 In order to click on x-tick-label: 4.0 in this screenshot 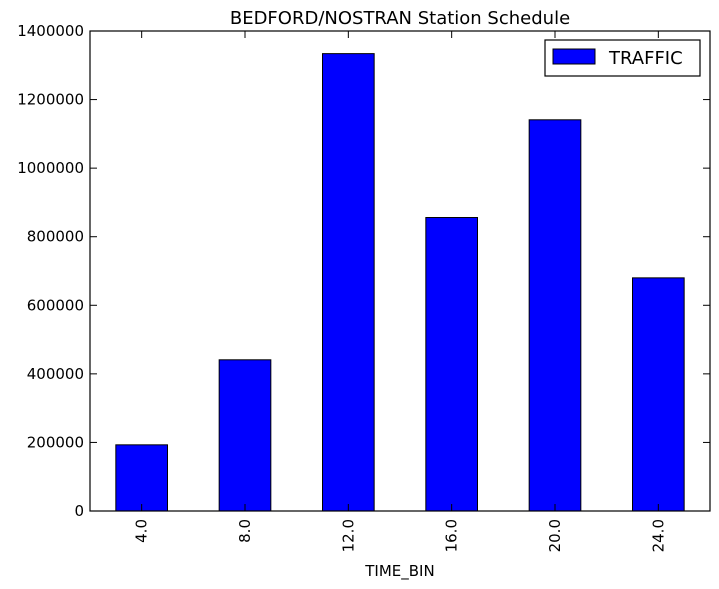, I will do `click(142, 531)`.